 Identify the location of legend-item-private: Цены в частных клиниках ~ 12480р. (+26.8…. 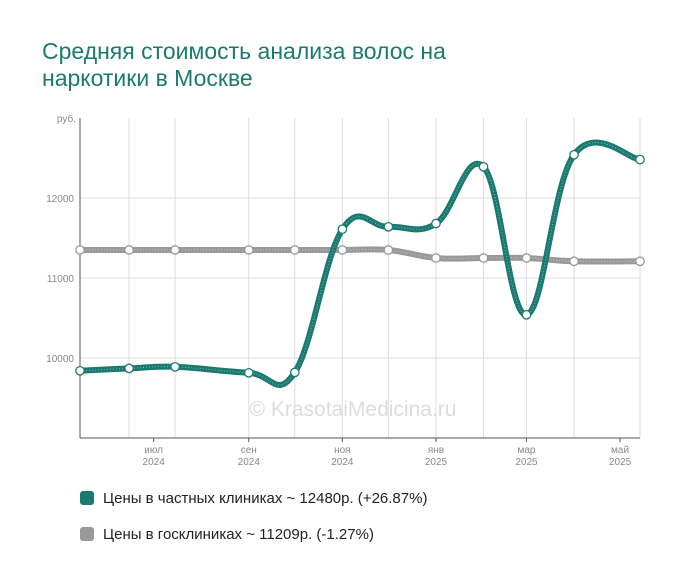
(253, 498).